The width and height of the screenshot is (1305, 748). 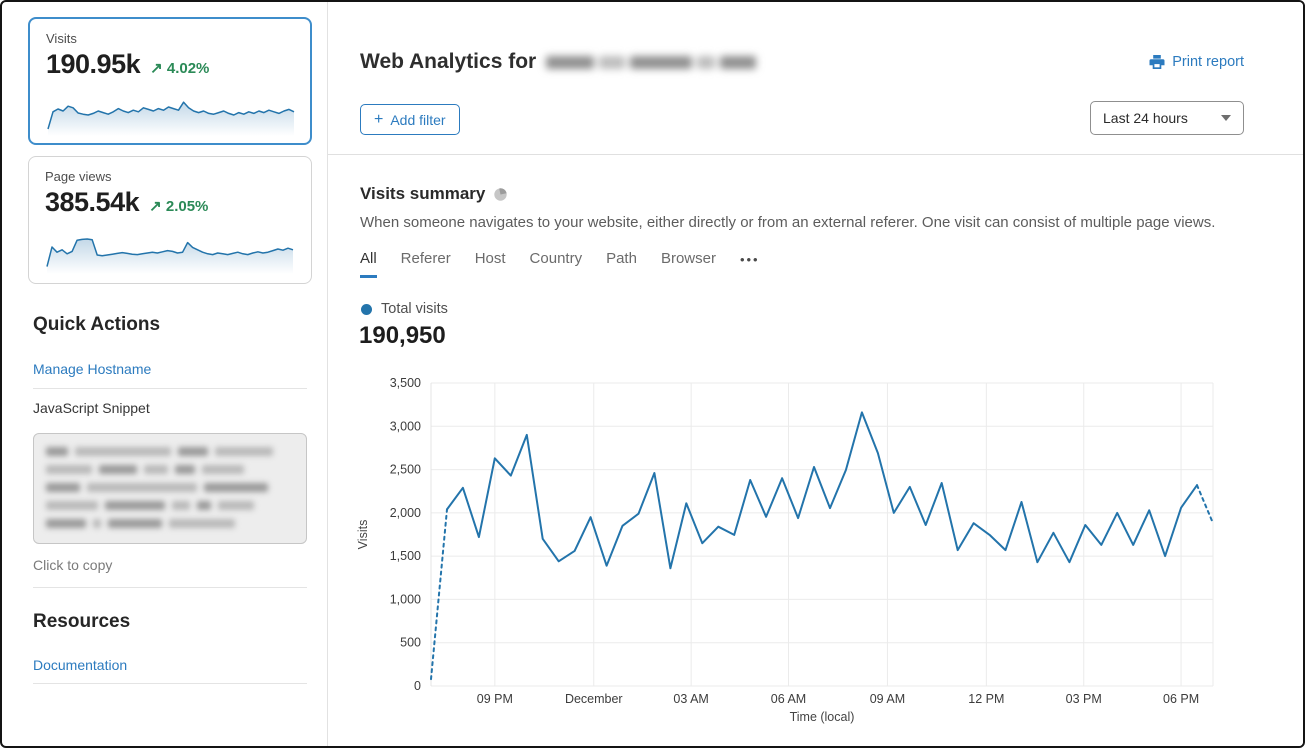 I want to click on pageviews-metric-card: Page views 385.54k ↗ 2.05%, so click(x=170, y=220).